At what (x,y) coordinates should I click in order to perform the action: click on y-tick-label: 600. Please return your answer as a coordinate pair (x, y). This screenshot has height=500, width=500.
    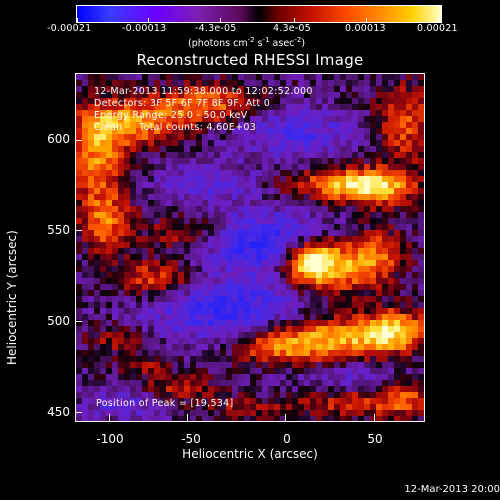
    Looking at the image, I should click on (58, 139).